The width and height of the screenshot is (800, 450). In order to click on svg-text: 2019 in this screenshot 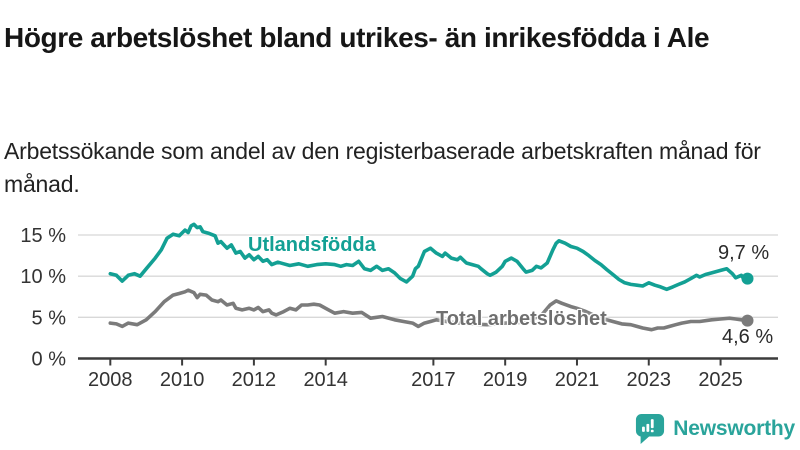, I will do `click(505, 380)`.